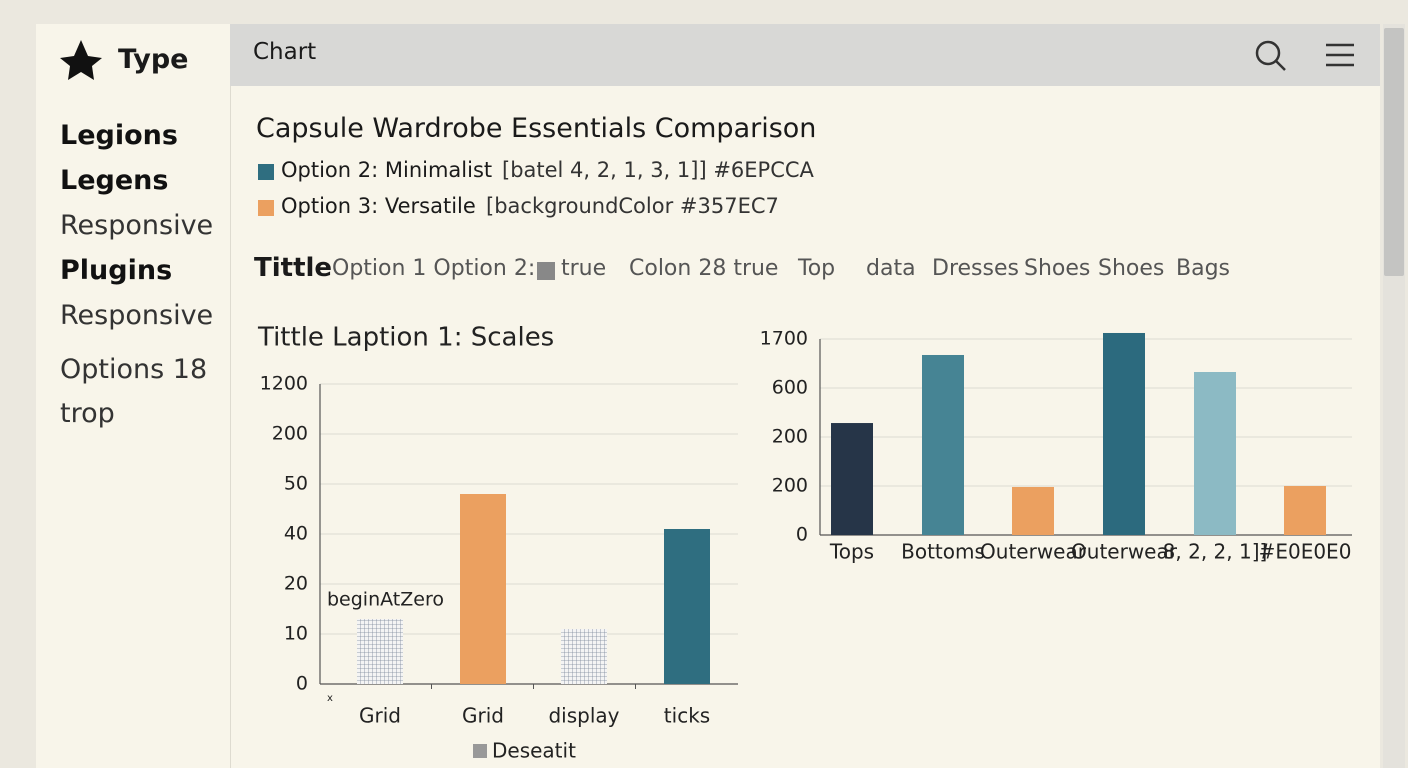 The image size is (1408, 768). What do you see at coordinates (1394, 152) in the screenshot?
I see `scrollbar-thumb` at bounding box center [1394, 152].